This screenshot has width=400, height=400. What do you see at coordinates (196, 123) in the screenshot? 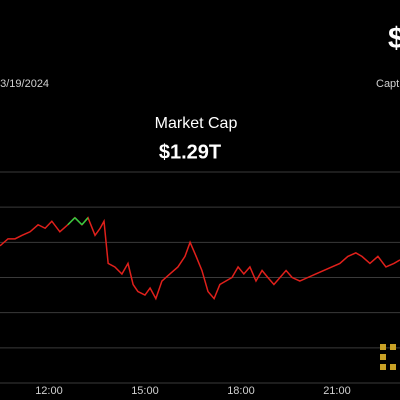
I see `chart-title: Market Cap` at bounding box center [196, 123].